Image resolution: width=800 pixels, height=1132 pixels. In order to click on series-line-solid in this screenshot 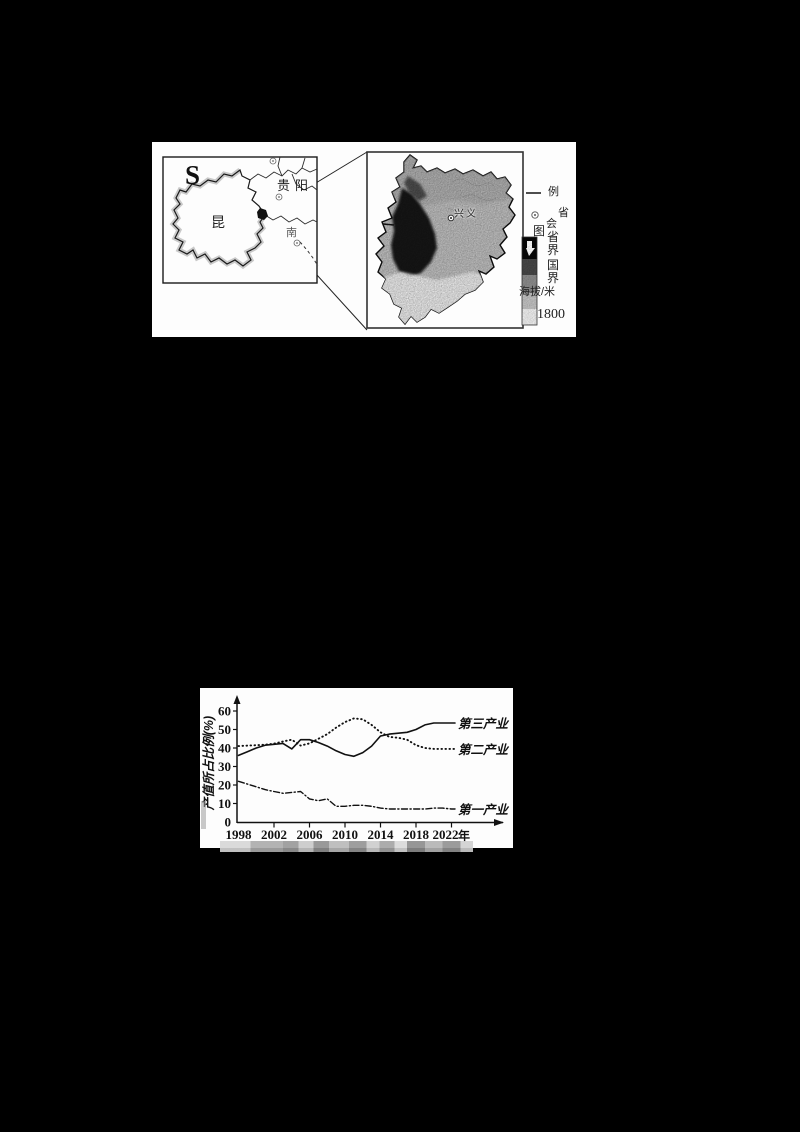, I will do `click(346, 740)`.